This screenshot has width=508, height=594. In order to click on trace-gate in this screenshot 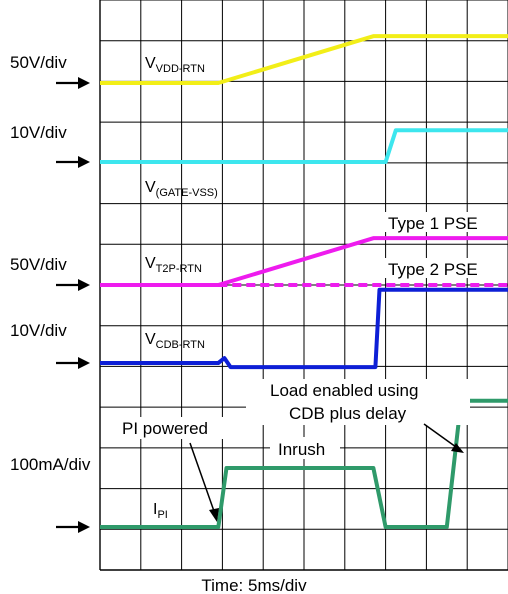, I will do `click(304, 146)`.